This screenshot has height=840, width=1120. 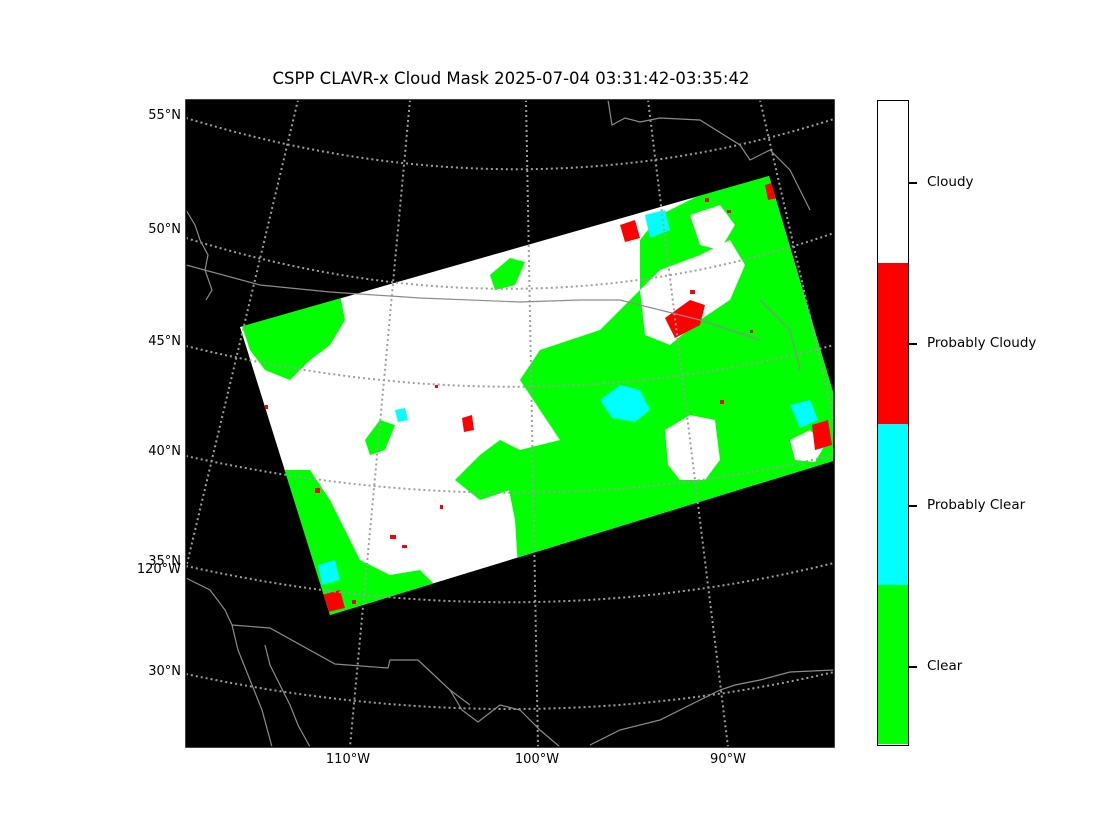 I want to click on clear-patch-north, so click(x=507, y=274).